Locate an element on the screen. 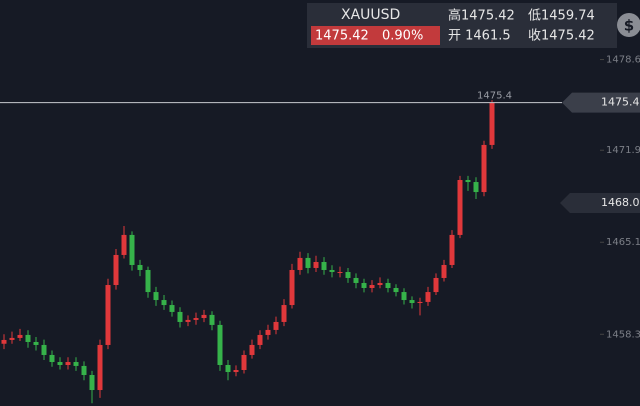 This screenshot has height=406, width=640. y-tick-label: 1465.1 is located at coordinates (623, 242).